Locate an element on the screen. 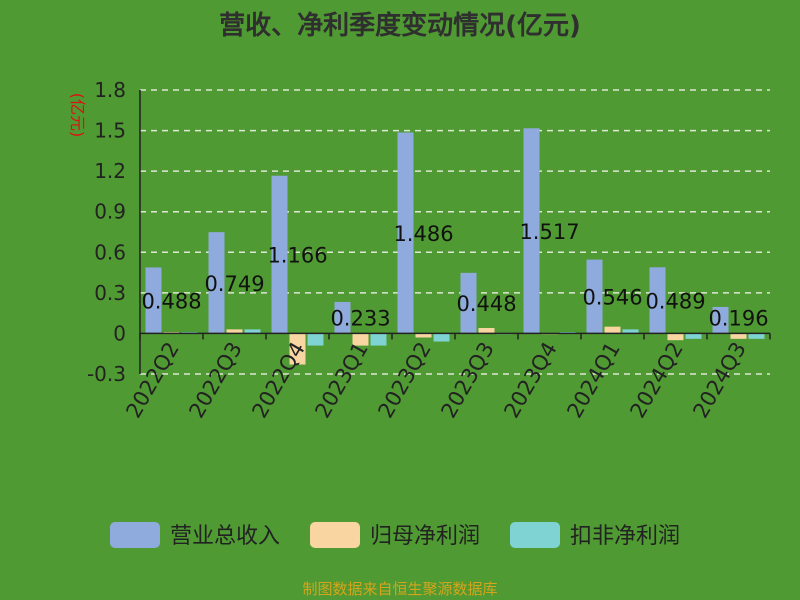 Image resolution: width=800 pixels, height=600 pixels. legend: 营业总收入 归母净利润 扣非净利润 is located at coordinates (395, 535).